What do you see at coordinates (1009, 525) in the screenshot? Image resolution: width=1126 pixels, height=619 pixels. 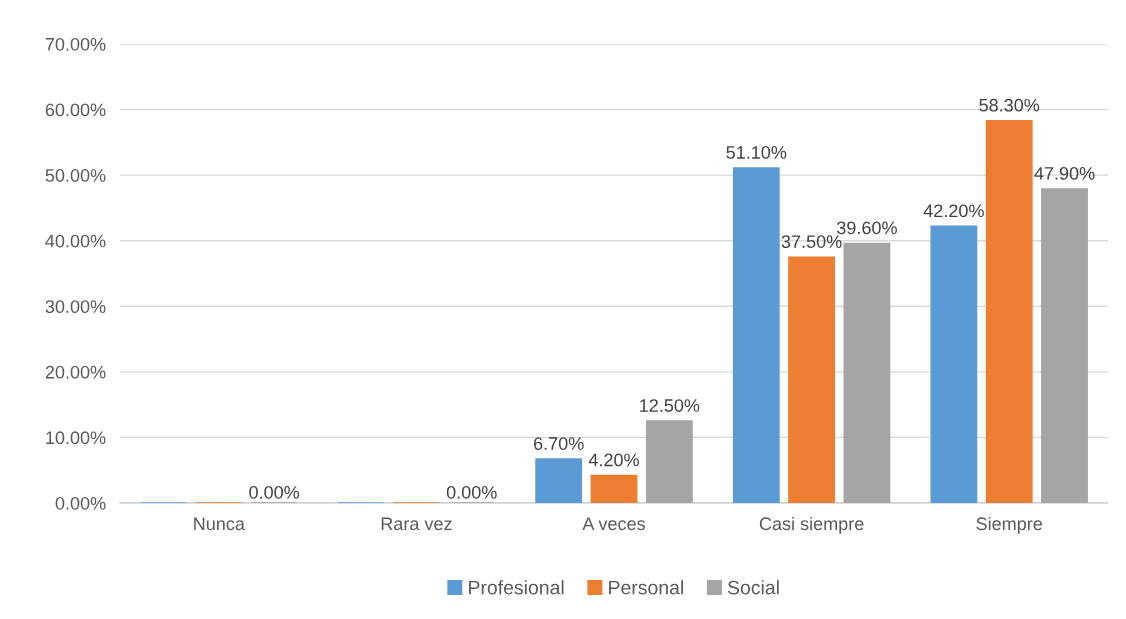 I see `x-tick-label: Siempre` at bounding box center [1009, 525].